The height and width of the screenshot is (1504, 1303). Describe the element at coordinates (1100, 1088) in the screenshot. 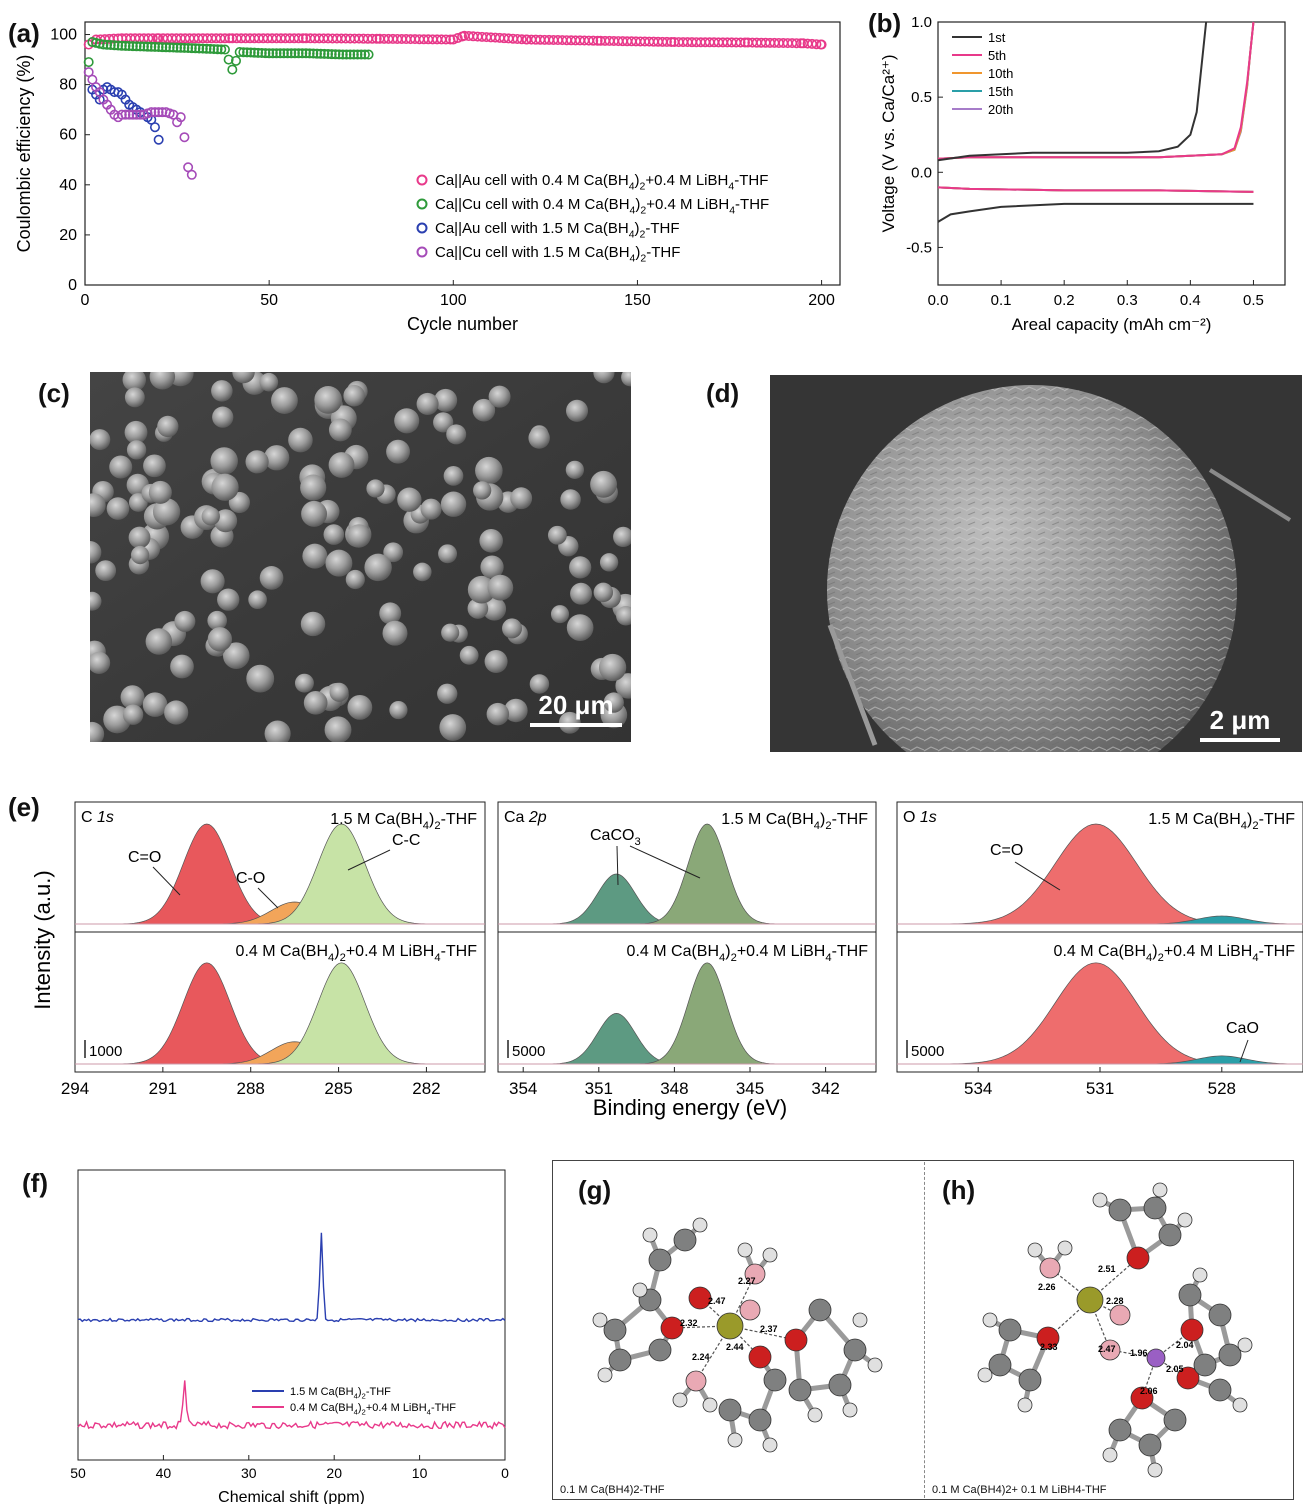

I see `xps-tick-label: 531` at that location.